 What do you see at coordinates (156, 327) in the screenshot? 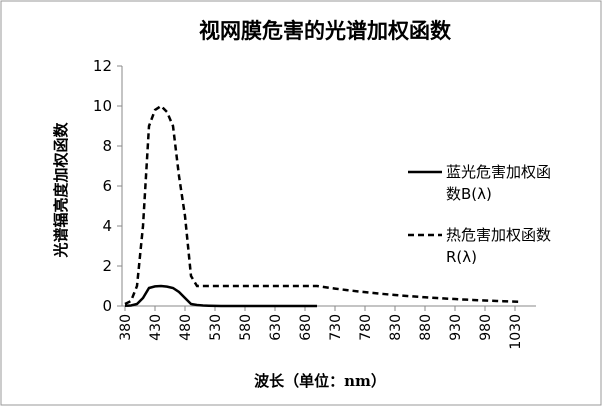
I see `x-tick-label: 430` at bounding box center [156, 327].